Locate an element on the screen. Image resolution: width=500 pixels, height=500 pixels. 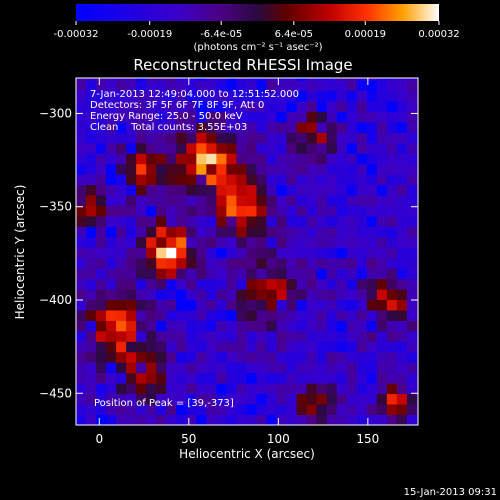
y-tick-label: −400 is located at coordinates (55, 300).